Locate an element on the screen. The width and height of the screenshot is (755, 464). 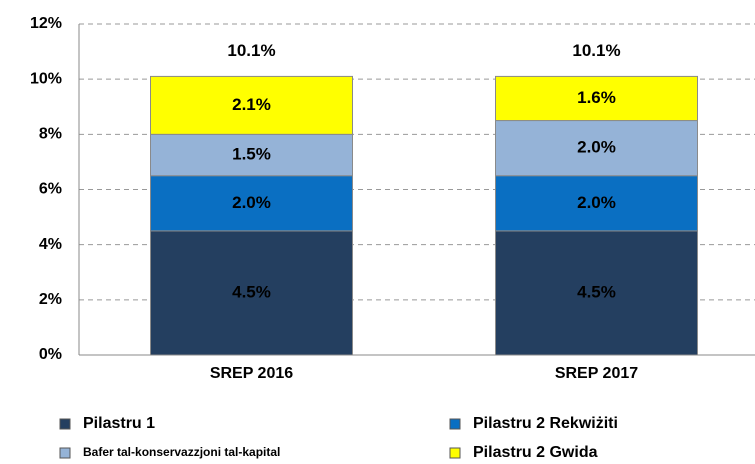
x-tick-label: SREP 2017 is located at coordinates (596, 373).